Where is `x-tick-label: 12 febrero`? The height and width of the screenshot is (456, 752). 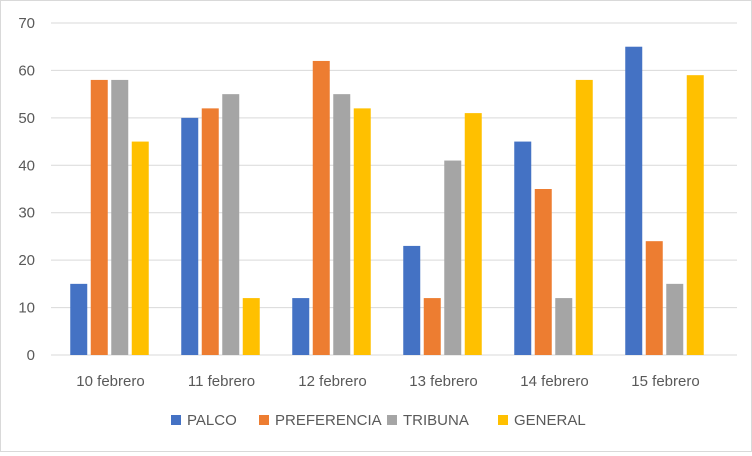
x-tick-label: 12 febrero is located at coordinates (332, 381).